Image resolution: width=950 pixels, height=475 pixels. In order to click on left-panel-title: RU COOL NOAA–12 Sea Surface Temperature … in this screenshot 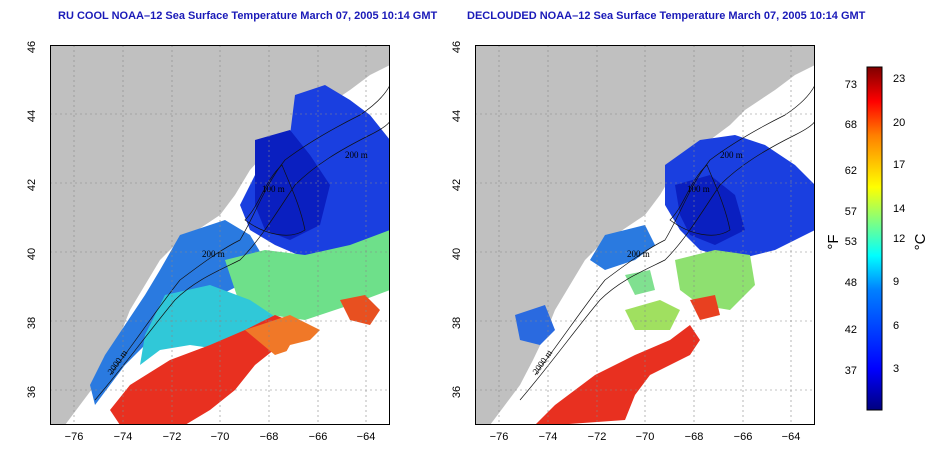, I will do `click(248, 16)`.